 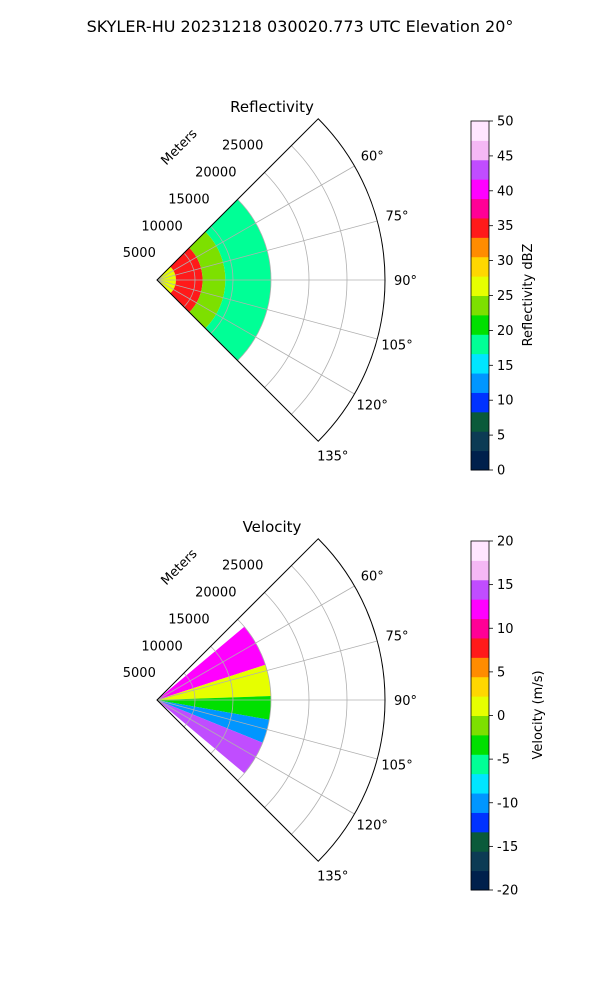 What do you see at coordinates (180, 147) in the screenshot?
I see `reflectivity-radial-axis-label: Meters` at bounding box center [180, 147].